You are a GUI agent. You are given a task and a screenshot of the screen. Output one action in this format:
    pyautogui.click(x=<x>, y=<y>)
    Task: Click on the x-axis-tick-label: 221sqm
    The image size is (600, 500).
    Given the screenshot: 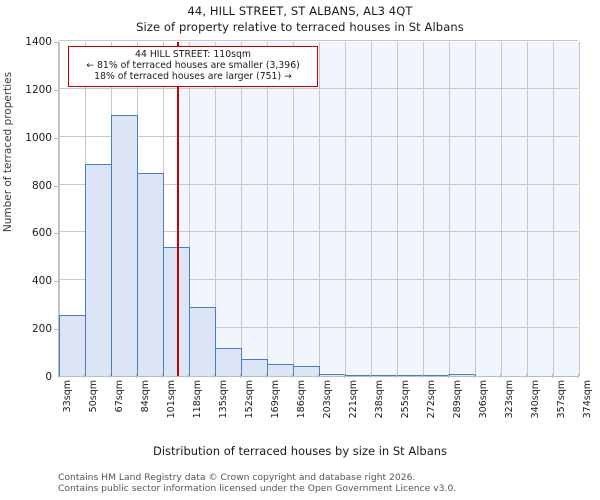 What is the action you would take?
    pyautogui.click(x=353, y=399)
    